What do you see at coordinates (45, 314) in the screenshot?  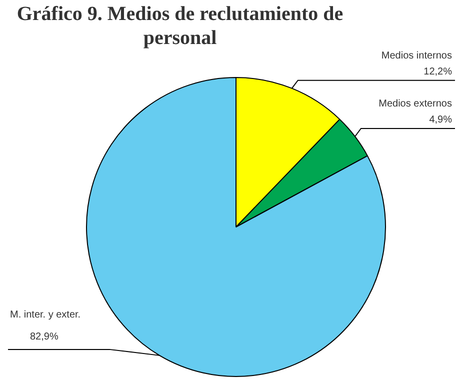 I see `slice-label: M. inter. y exter.` at bounding box center [45, 314].